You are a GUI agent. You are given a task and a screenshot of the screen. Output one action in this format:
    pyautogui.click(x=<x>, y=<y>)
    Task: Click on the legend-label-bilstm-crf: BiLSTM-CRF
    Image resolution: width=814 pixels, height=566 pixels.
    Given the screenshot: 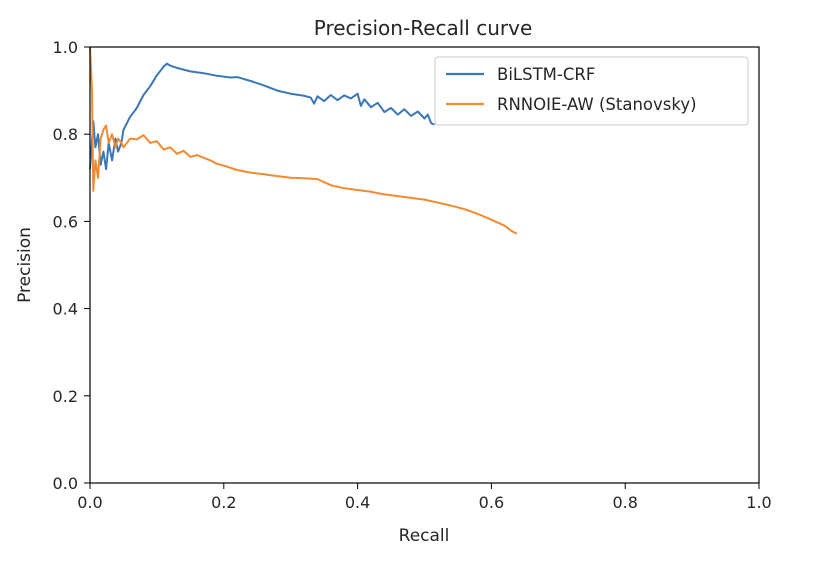 What is the action you would take?
    pyautogui.click(x=546, y=74)
    